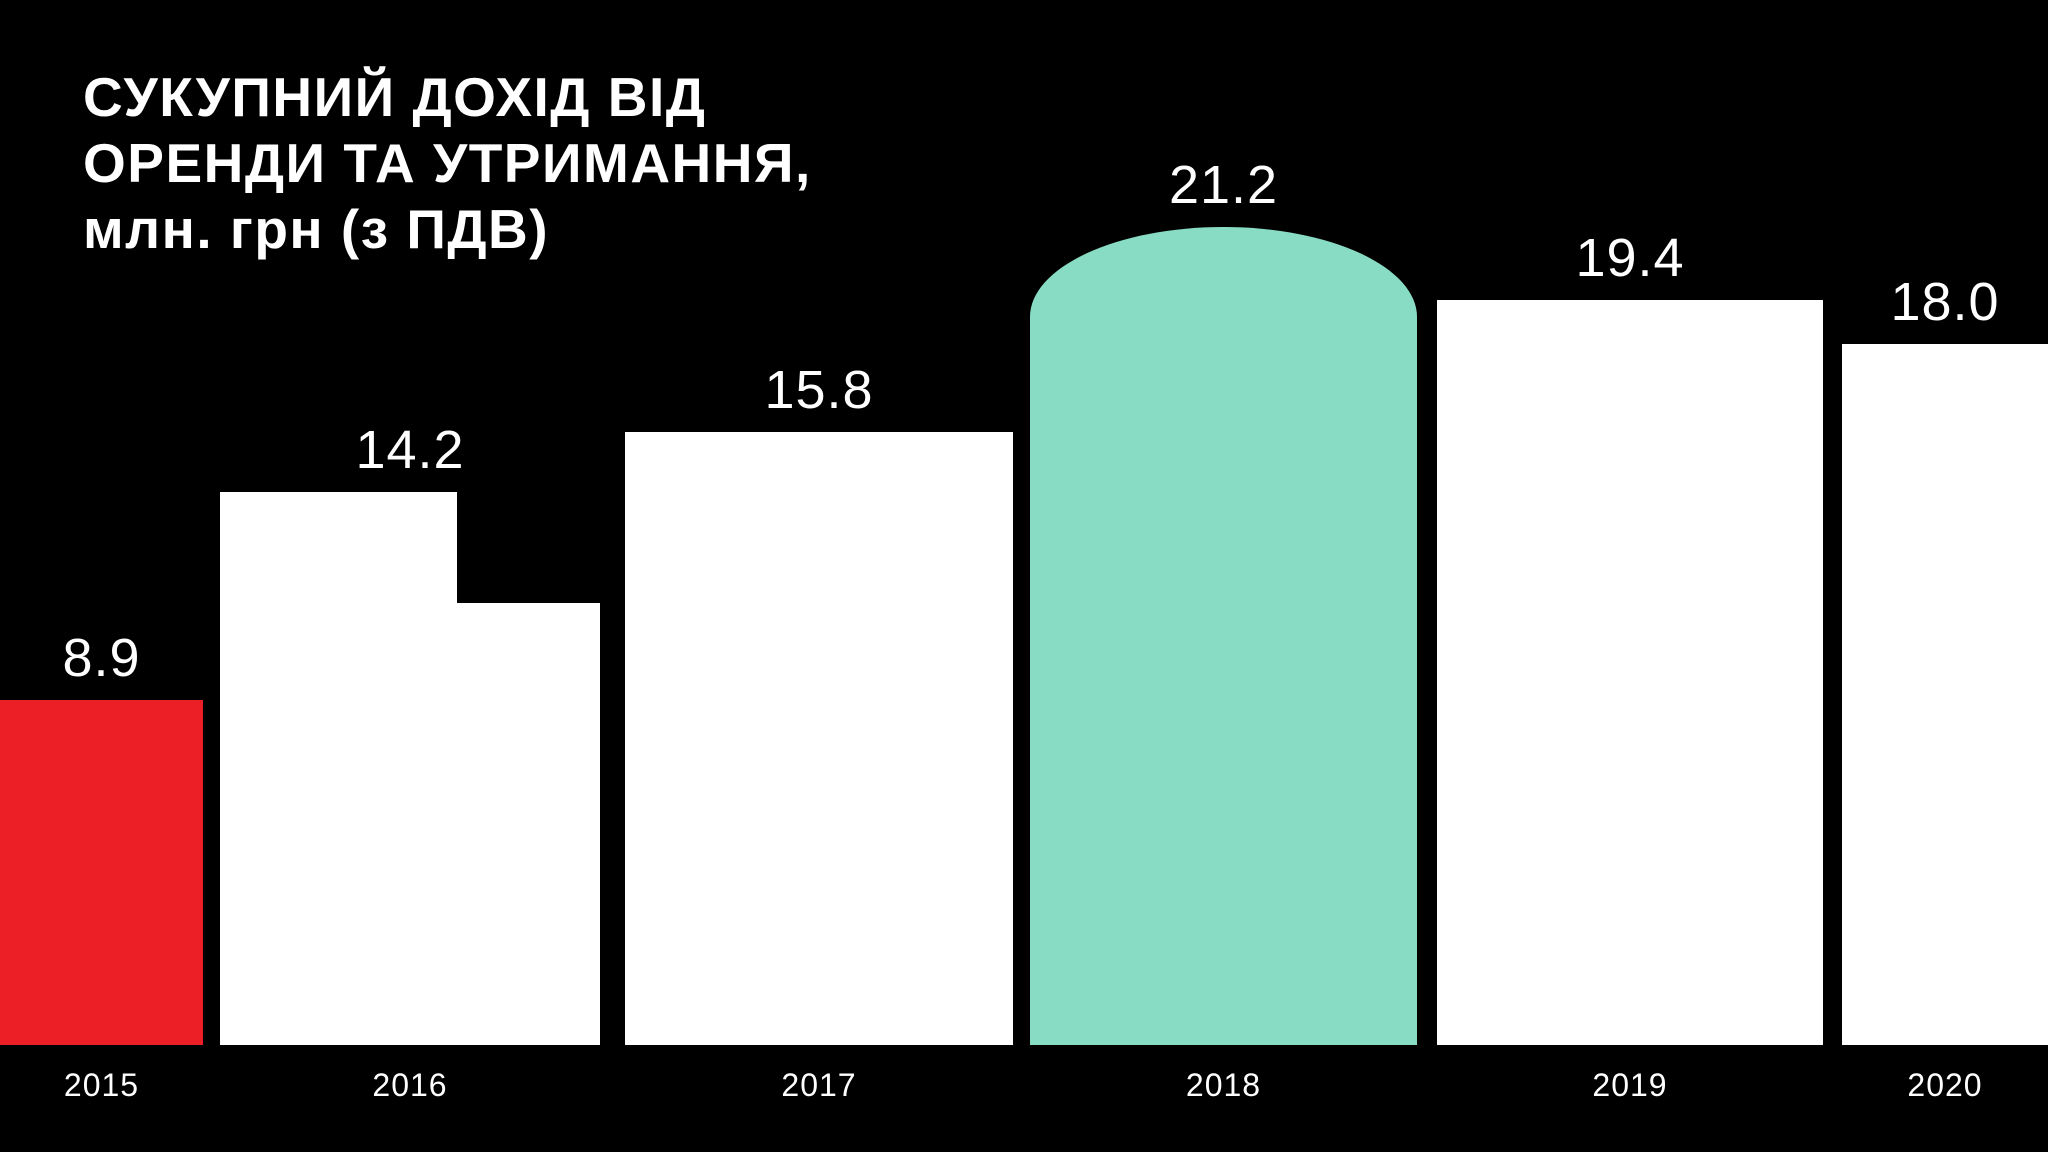 Image resolution: width=2048 pixels, height=1152 pixels. I want to click on value-label-2019: 19.4, so click(1630, 258).